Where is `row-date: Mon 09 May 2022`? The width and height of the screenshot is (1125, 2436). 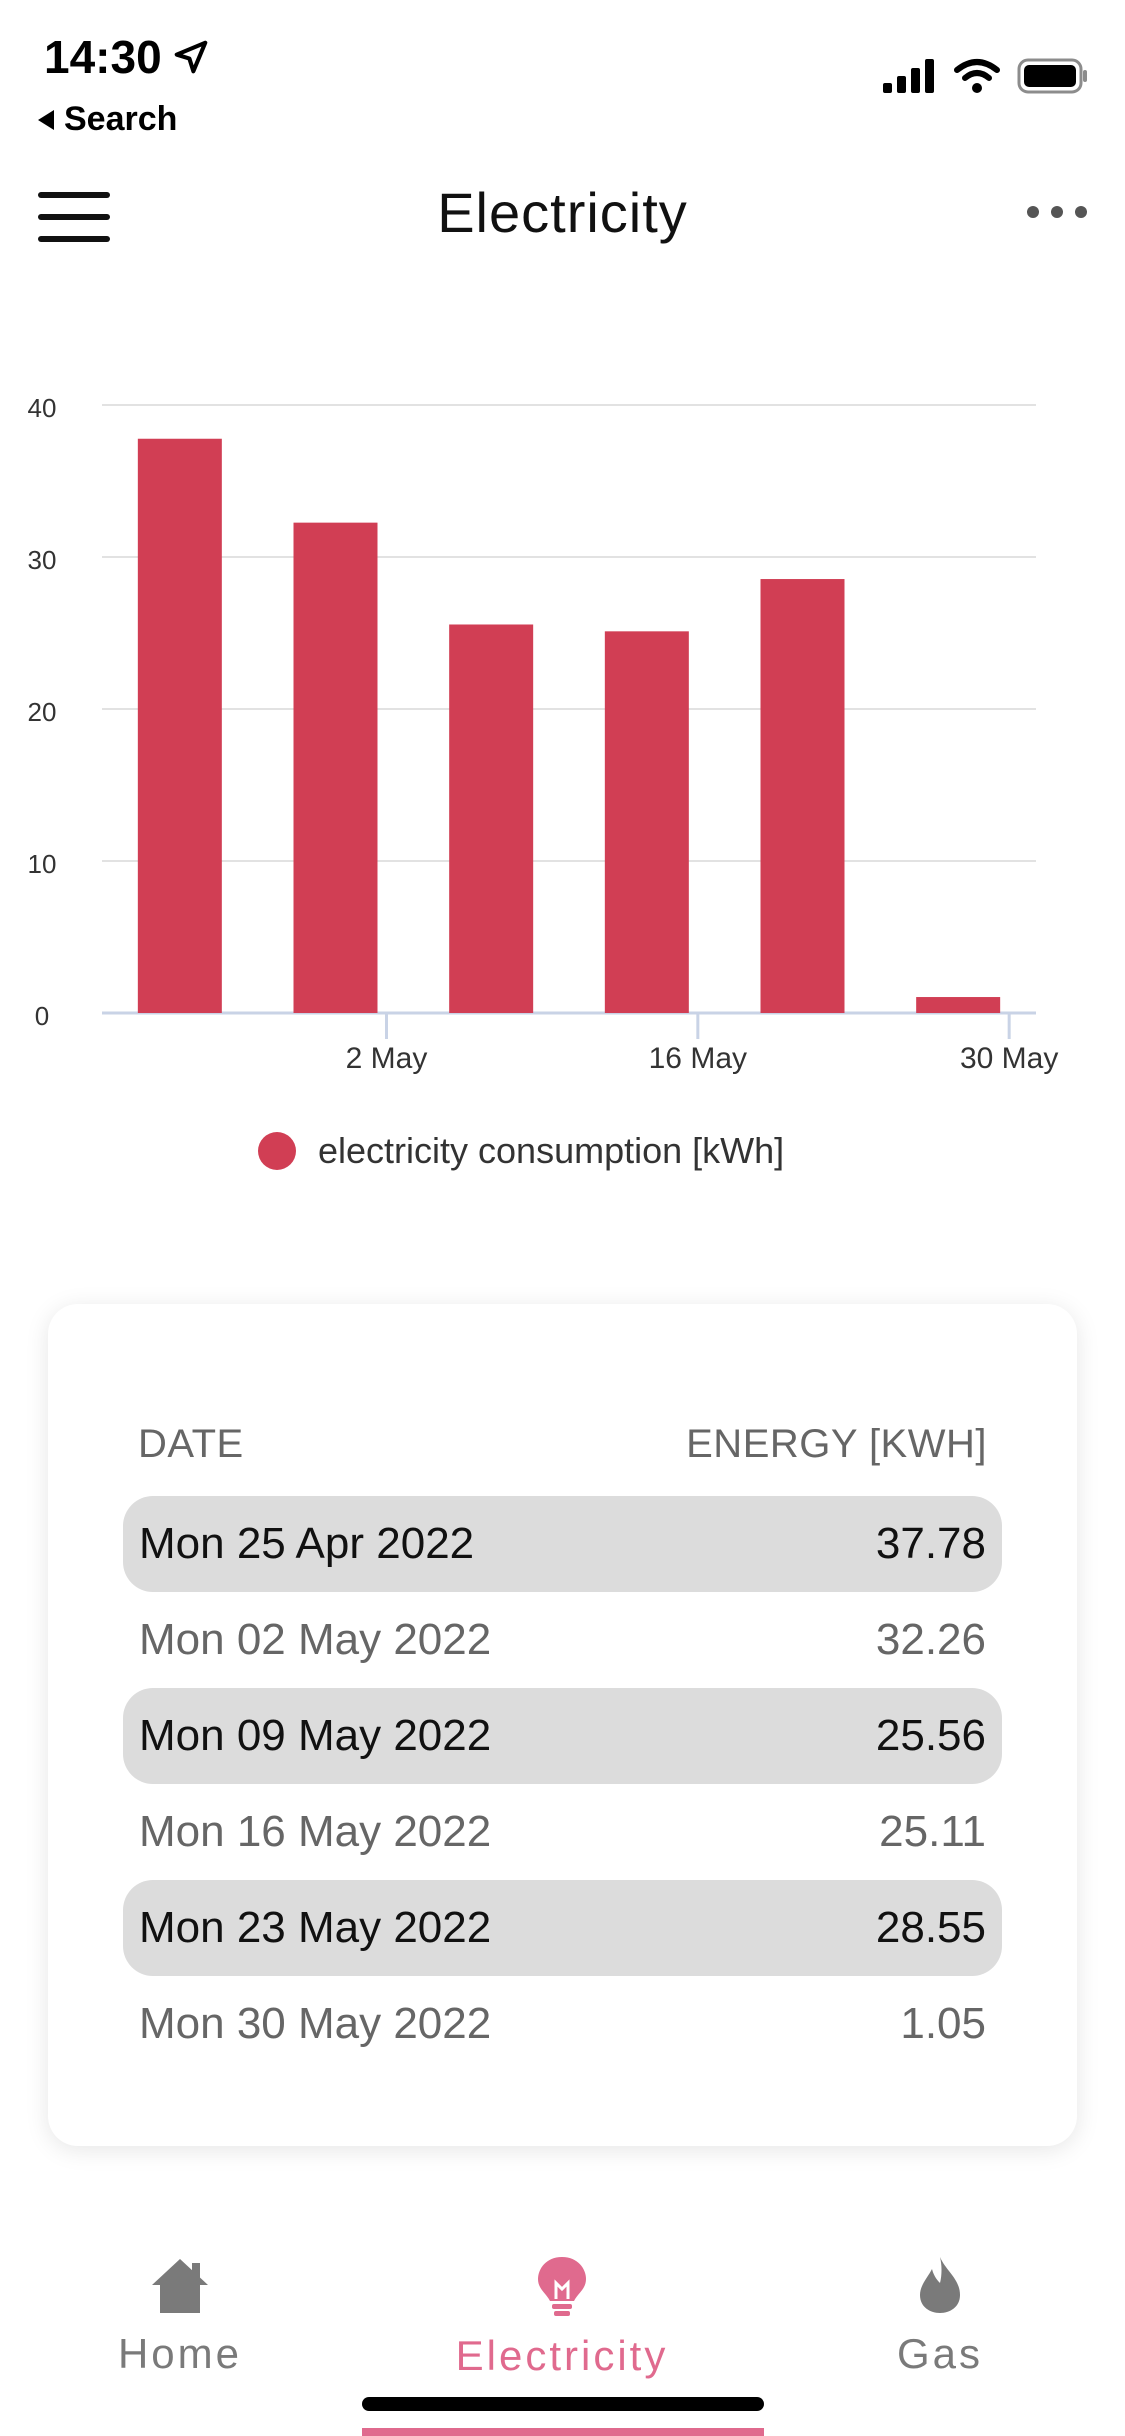
row-date: Mon 09 May 2022 is located at coordinates (315, 1735).